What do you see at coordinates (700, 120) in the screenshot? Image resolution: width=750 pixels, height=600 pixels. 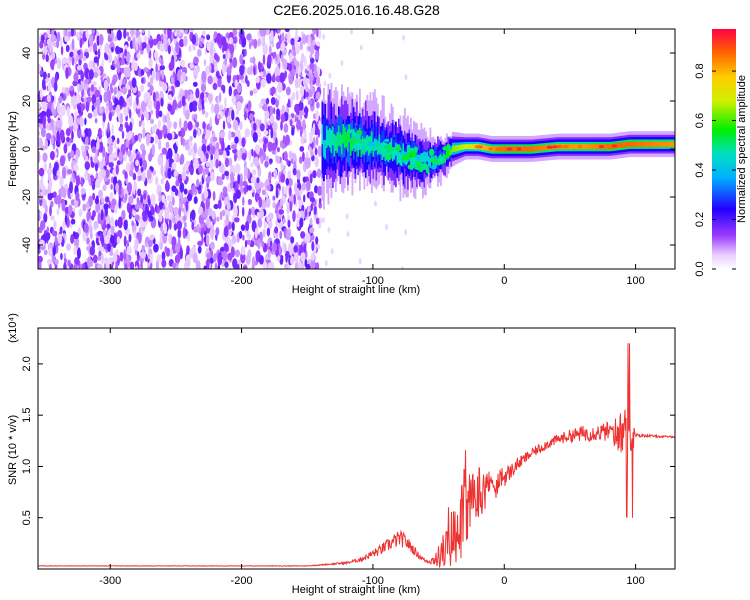 I see `colorbar-tick-0-6: 0.6` at bounding box center [700, 120].